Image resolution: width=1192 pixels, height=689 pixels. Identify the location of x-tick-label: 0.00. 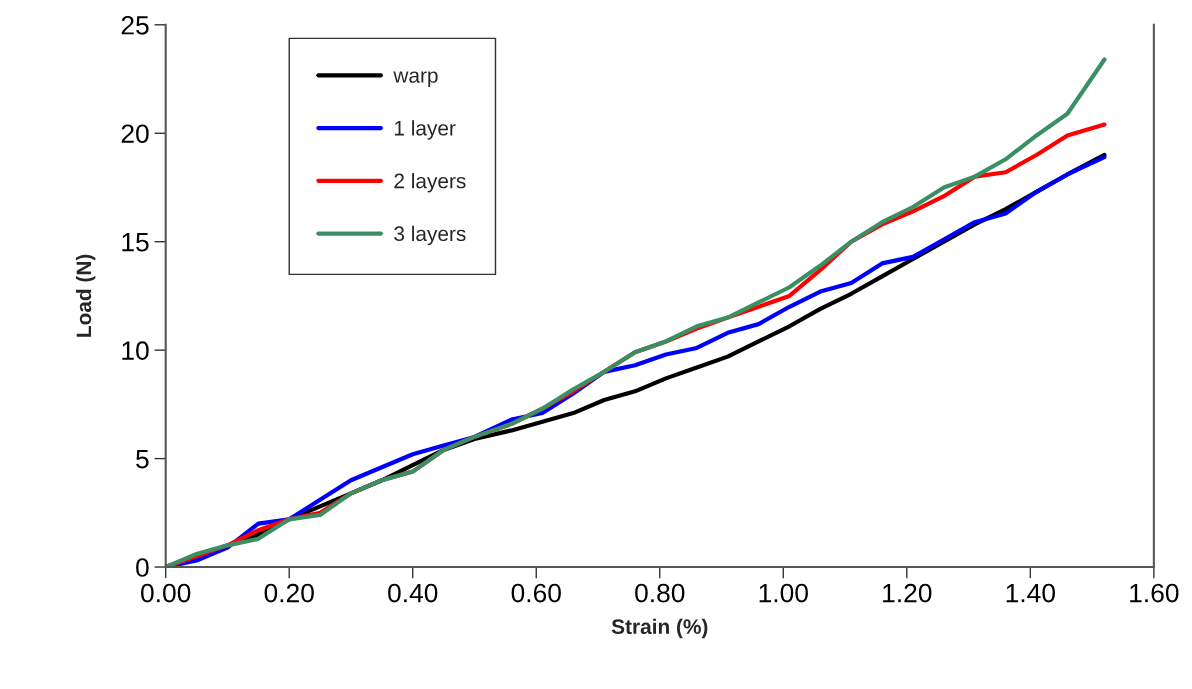
(166, 593).